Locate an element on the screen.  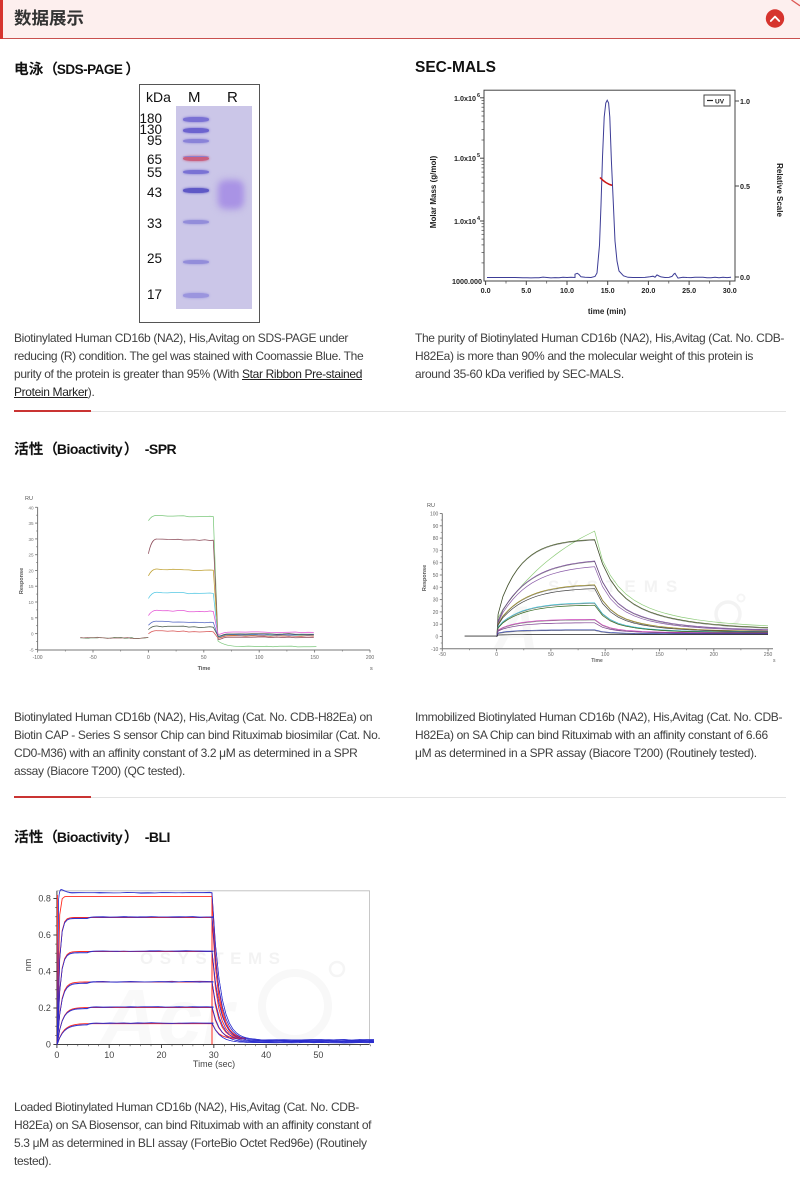
svg-text: 1000.000 is located at coordinates (467, 281).